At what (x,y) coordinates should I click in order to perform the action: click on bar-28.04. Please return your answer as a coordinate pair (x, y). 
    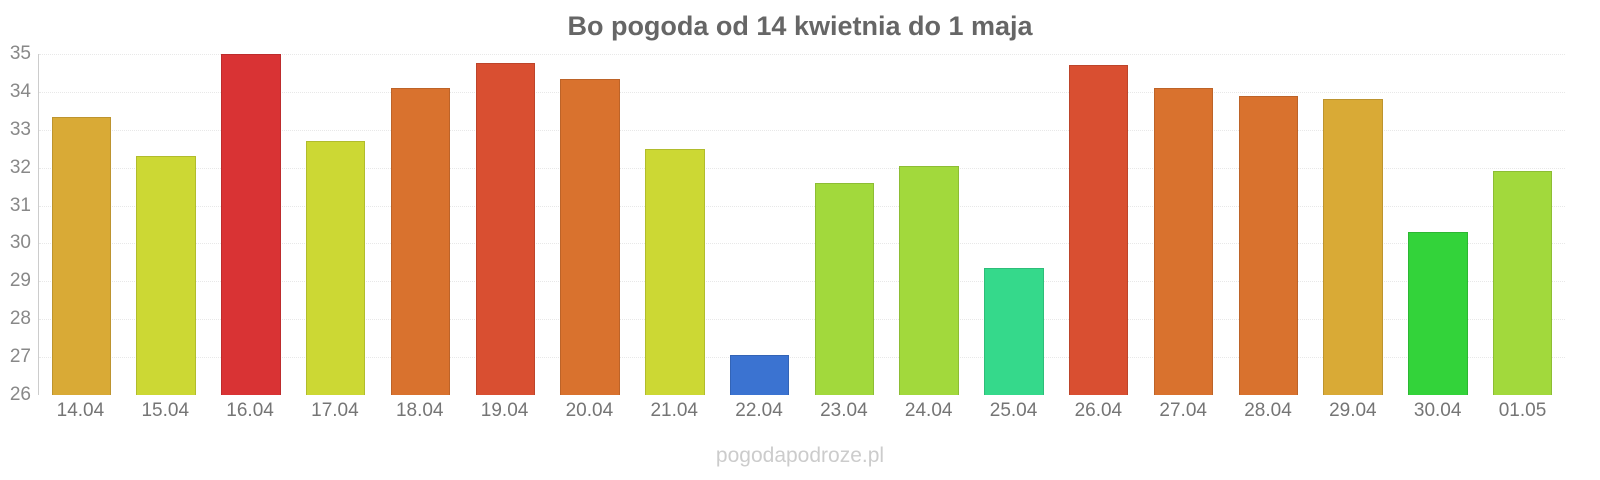
    Looking at the image, I should click on (1268, 245).